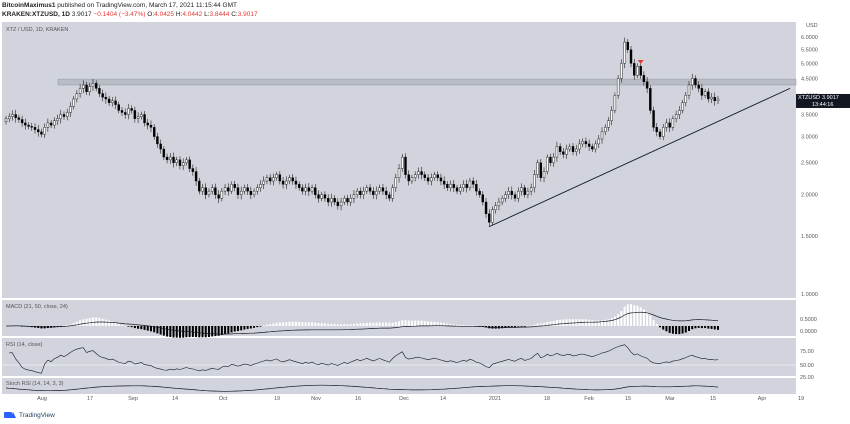 Image resolution: width=850 pixels, height=424 pixels. What do you see at coordinates (358, 399) in the screenshot?
I see `x-tick-label: 16` at bounding box center [358, 399].